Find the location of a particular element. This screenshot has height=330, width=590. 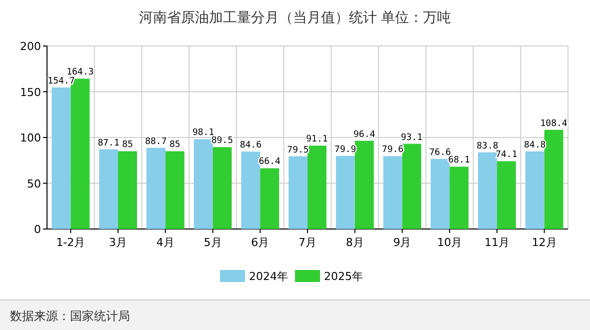

x-tick-label: 7月 is located at coordinates (307, 242).